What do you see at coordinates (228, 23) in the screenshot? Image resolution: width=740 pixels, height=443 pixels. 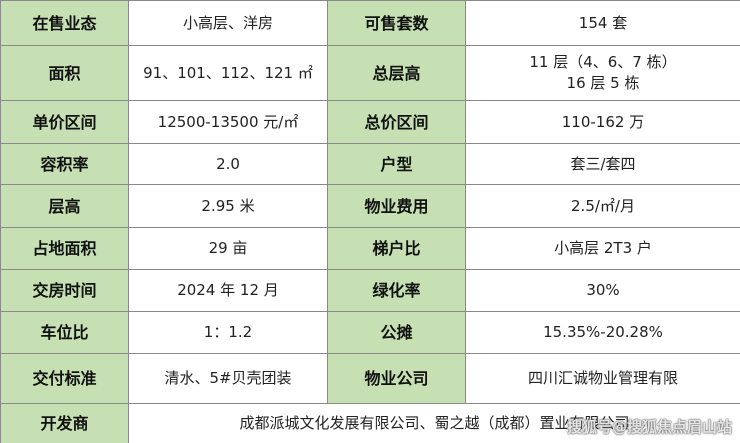 I see `value-sale-type: 小高层、洋房` at bounding box center [228, 23].